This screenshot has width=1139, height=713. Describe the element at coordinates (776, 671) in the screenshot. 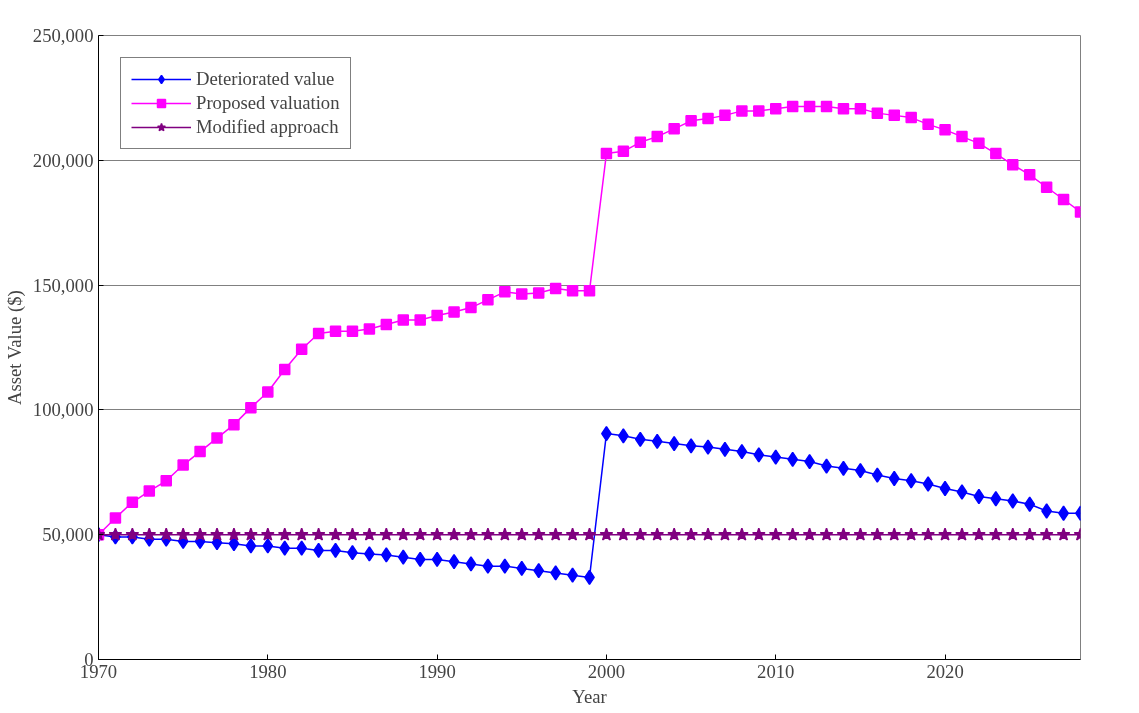

I see `x-tick-label: 2010` at that location.